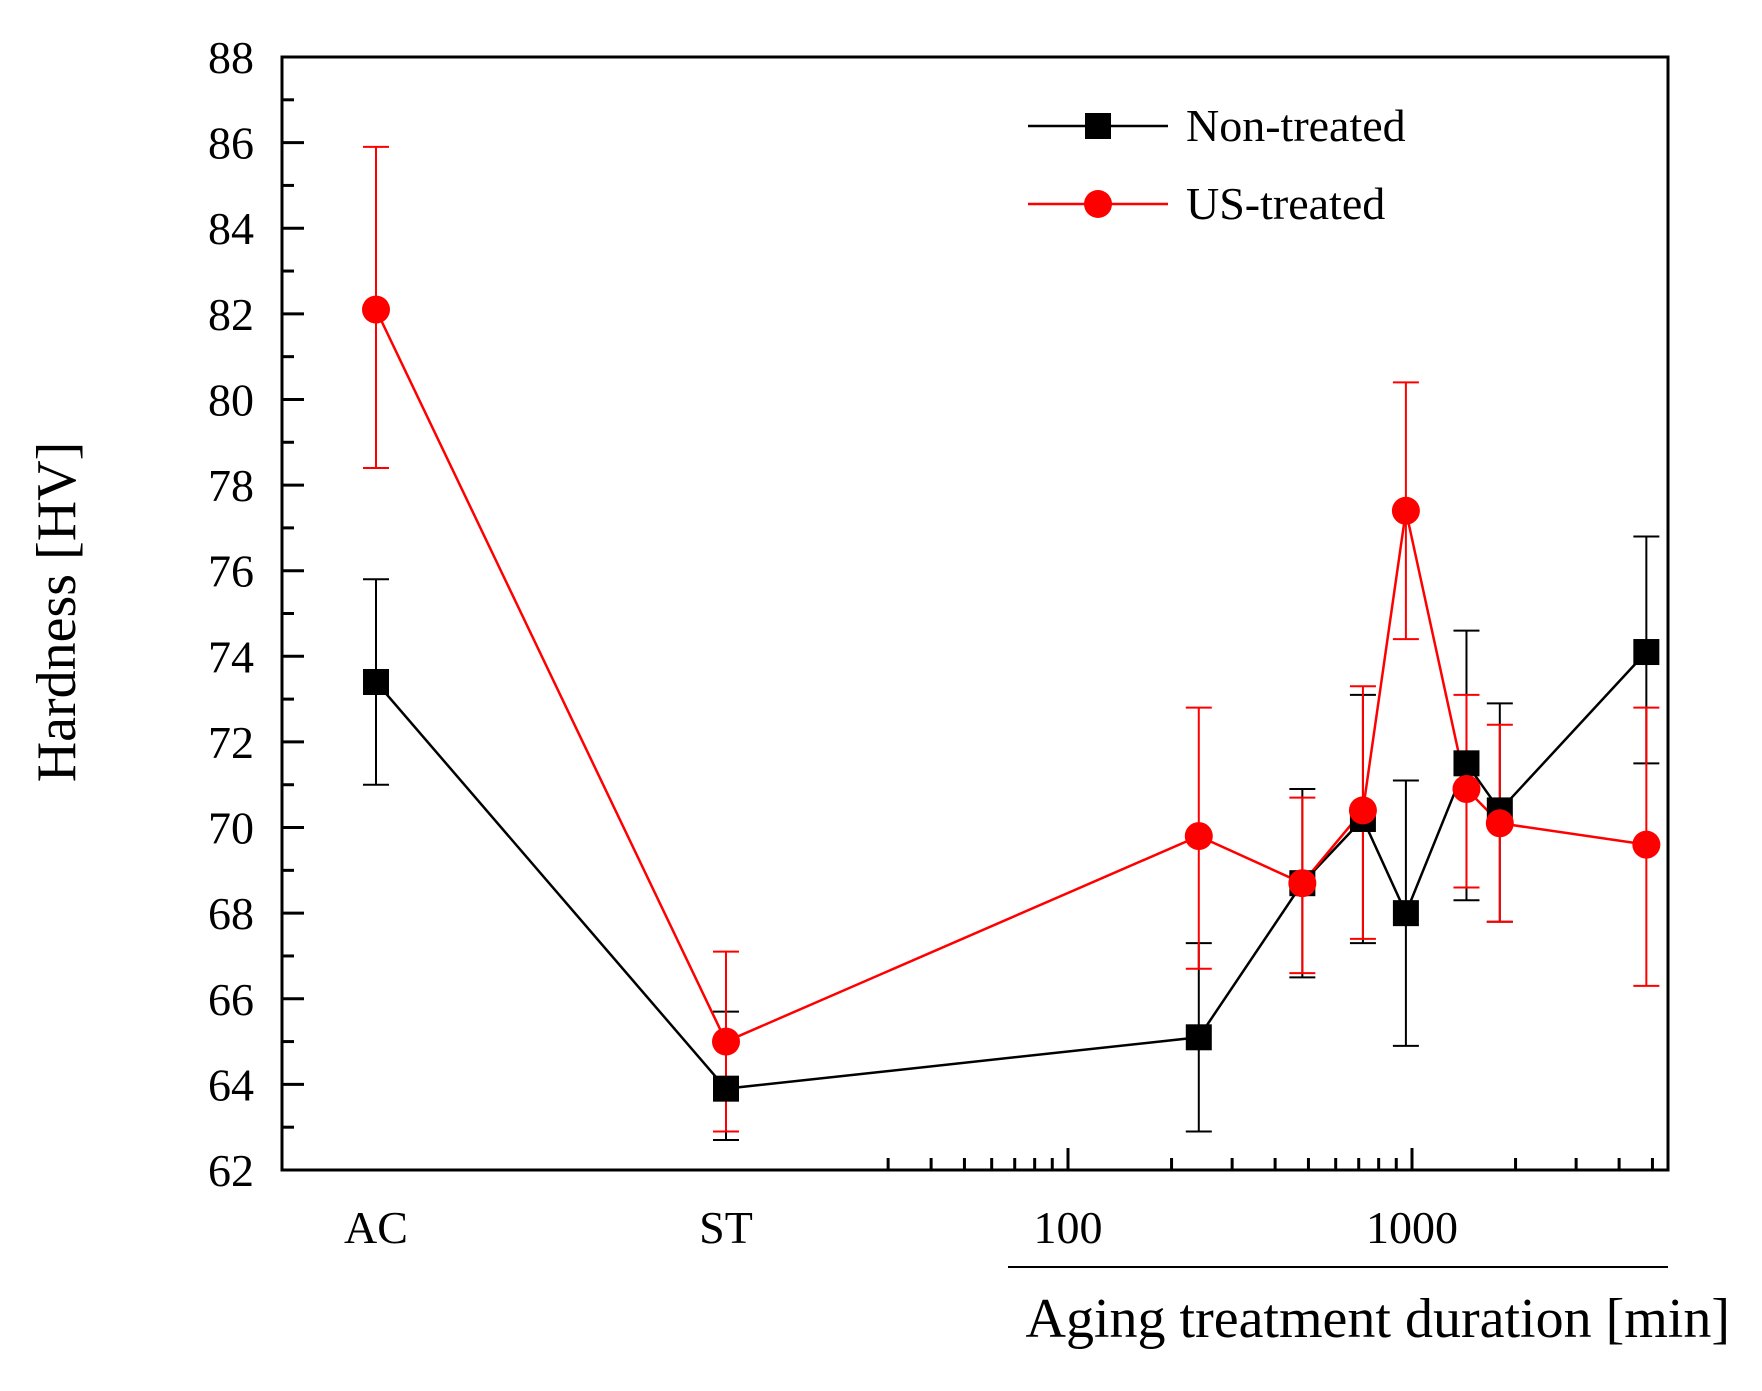 This screenshot has height=1391, width=1762. What do you see at coordinates (1296, 125) in the screenshot?
I see `legend-label: Non-treated` at bounding box center [1296, 125].